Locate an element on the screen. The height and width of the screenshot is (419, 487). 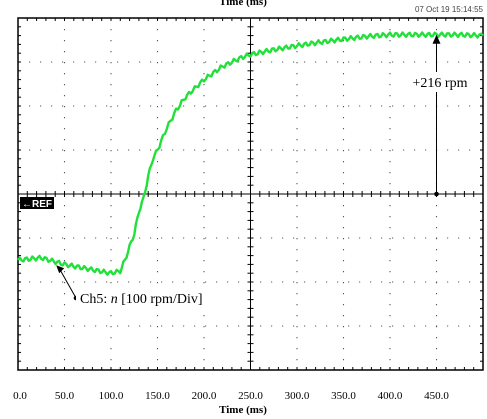
x-tick-label: 150.0 is located at coordinates (157, 396).